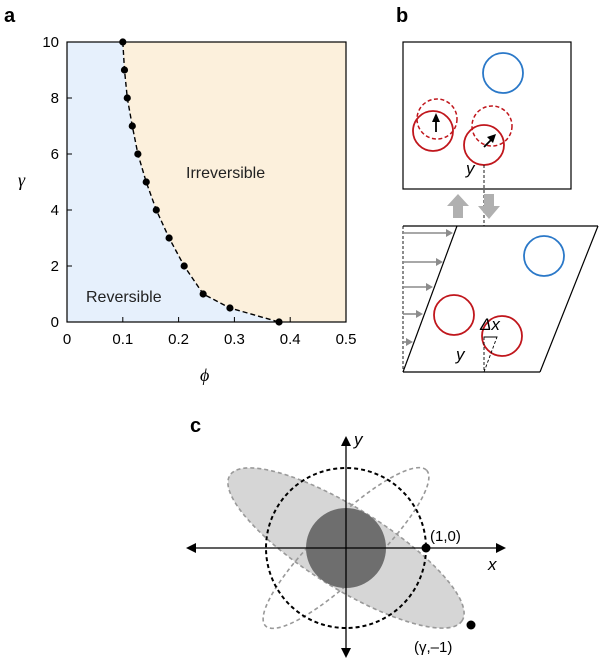 The width and height of the screenshot is (601, 659). Describe the element at coordinates (492, 126) in the screenshot. I see `red-particle-displaced` at that location.